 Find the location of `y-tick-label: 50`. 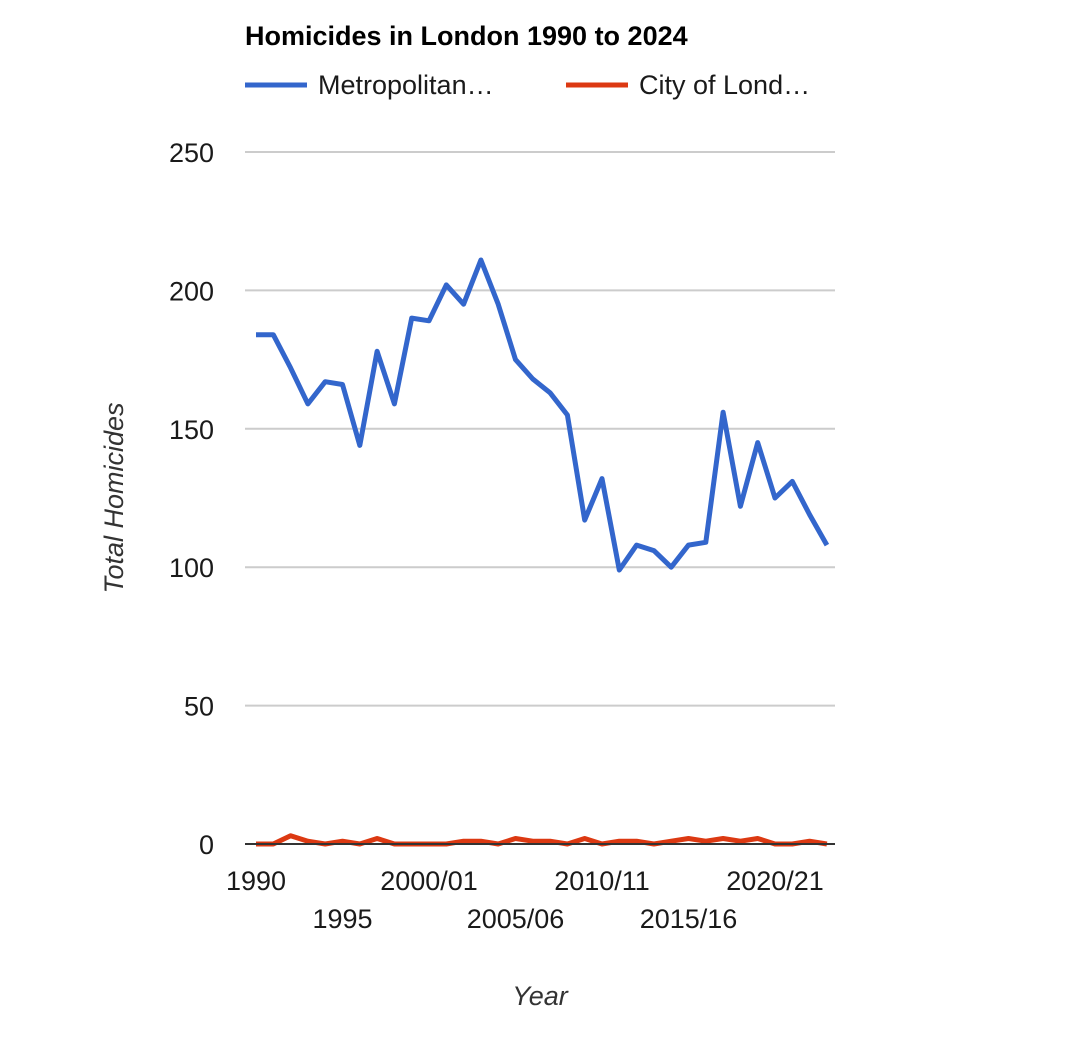

y-tick-label: 50 is located at coordinates (199, 707).